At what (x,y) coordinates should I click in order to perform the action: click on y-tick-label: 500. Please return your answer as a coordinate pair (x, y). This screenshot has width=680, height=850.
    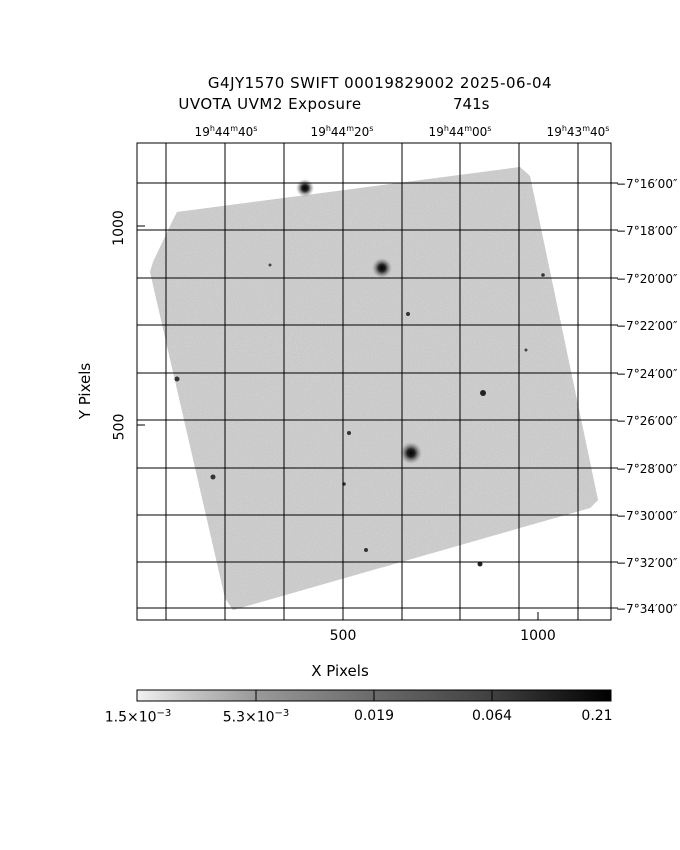
    Looking at the image, I should click on (119, 427).